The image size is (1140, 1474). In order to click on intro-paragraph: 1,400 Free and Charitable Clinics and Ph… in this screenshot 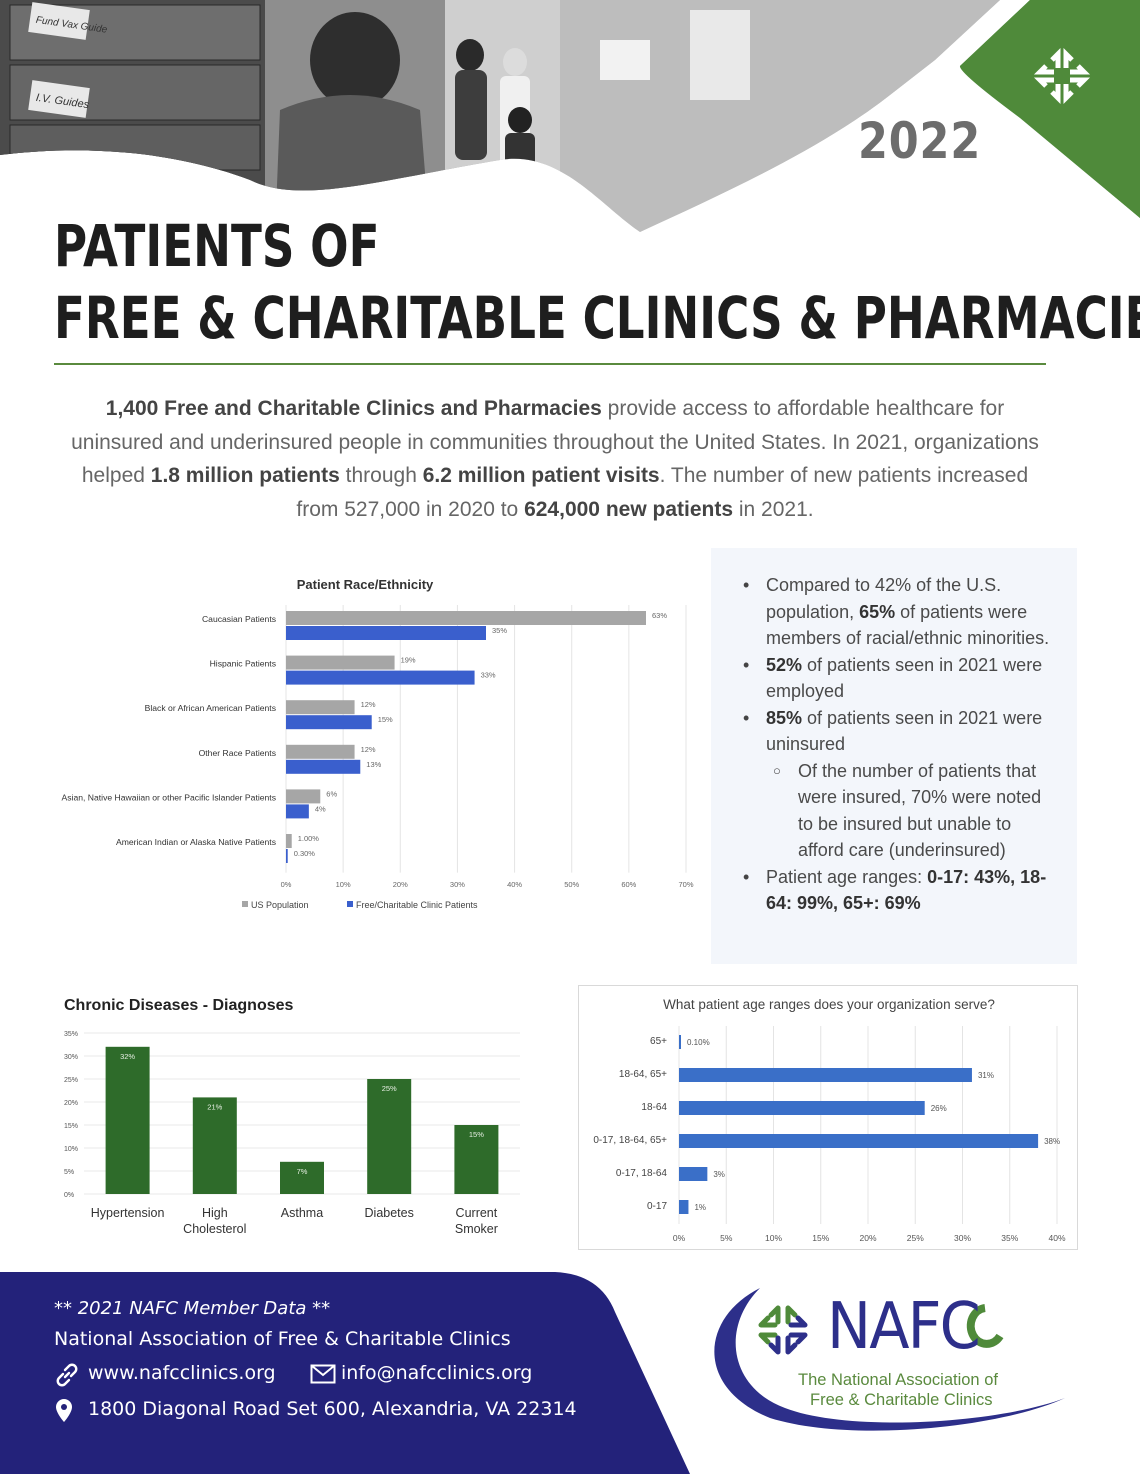, I will do `click(555, 459)`.